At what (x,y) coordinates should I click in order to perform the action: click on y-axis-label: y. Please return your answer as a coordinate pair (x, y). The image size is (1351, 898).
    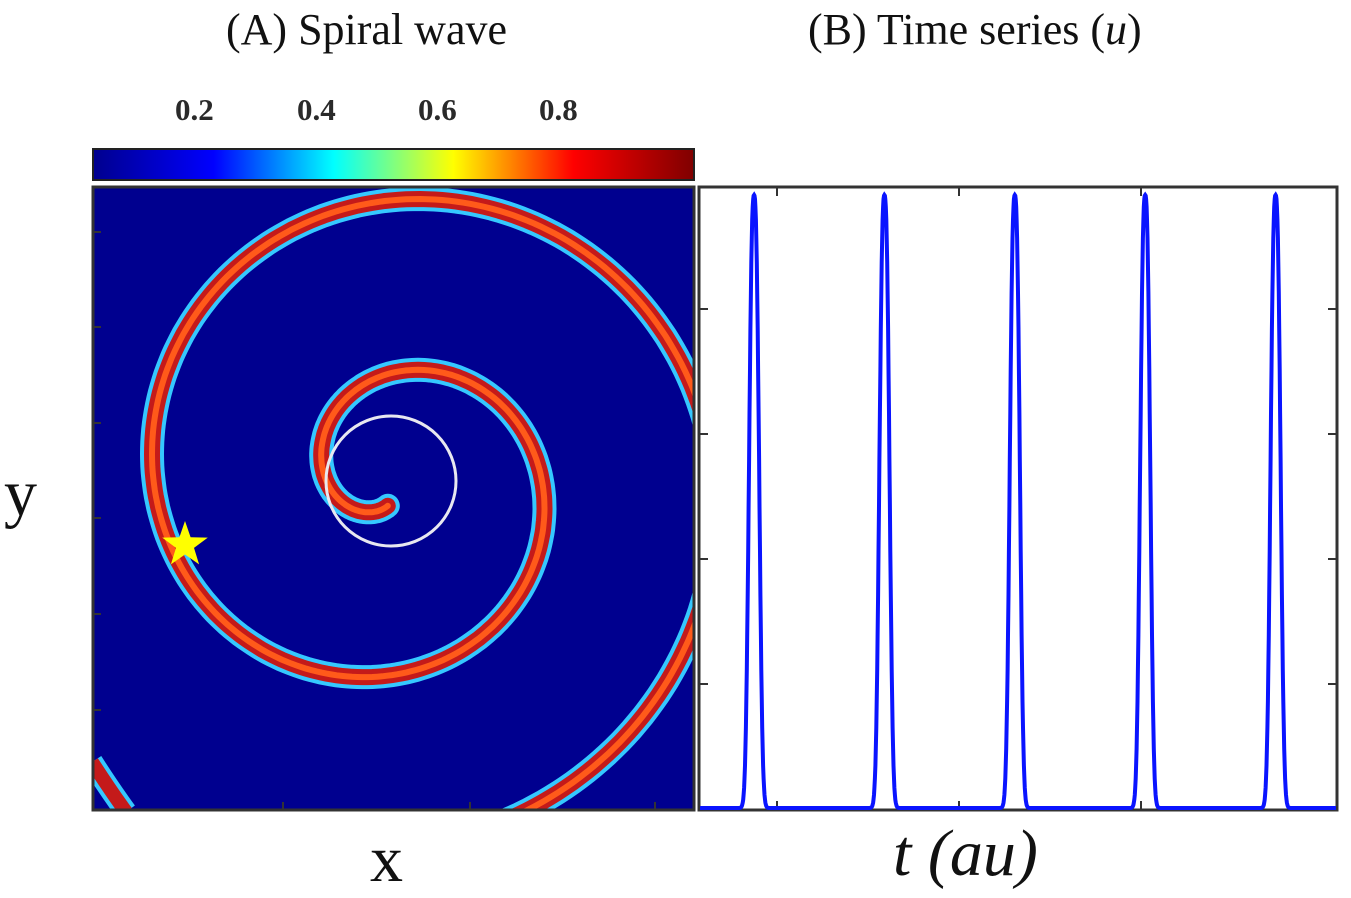
    Looking at the image, I should click on (20, 493).